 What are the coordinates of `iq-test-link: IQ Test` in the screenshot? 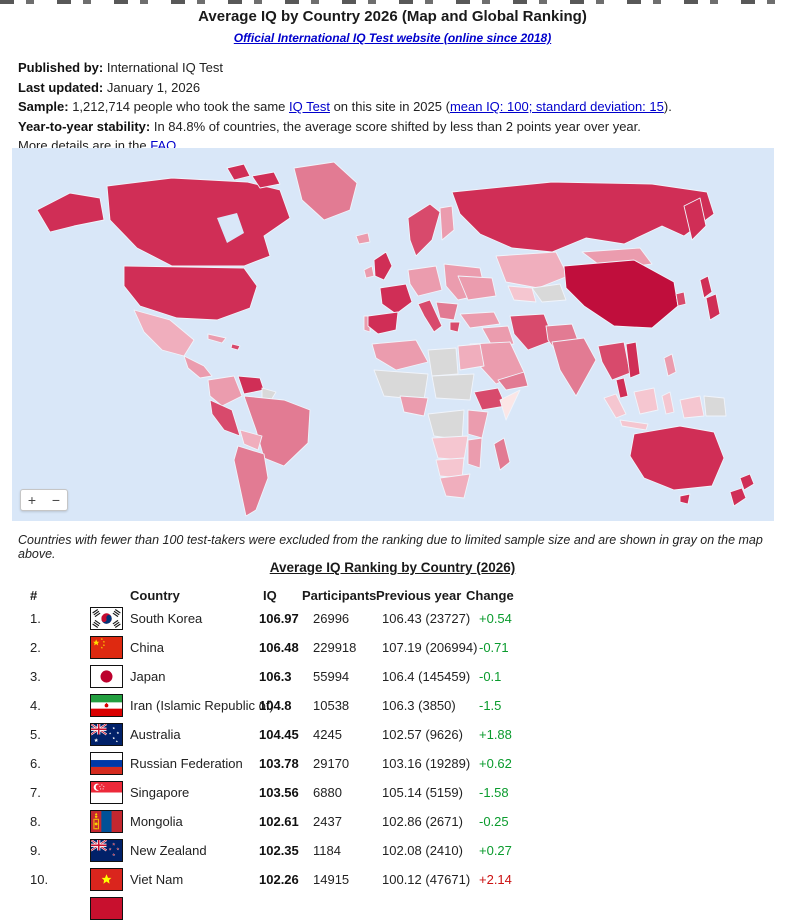 It's located at (309, 106).